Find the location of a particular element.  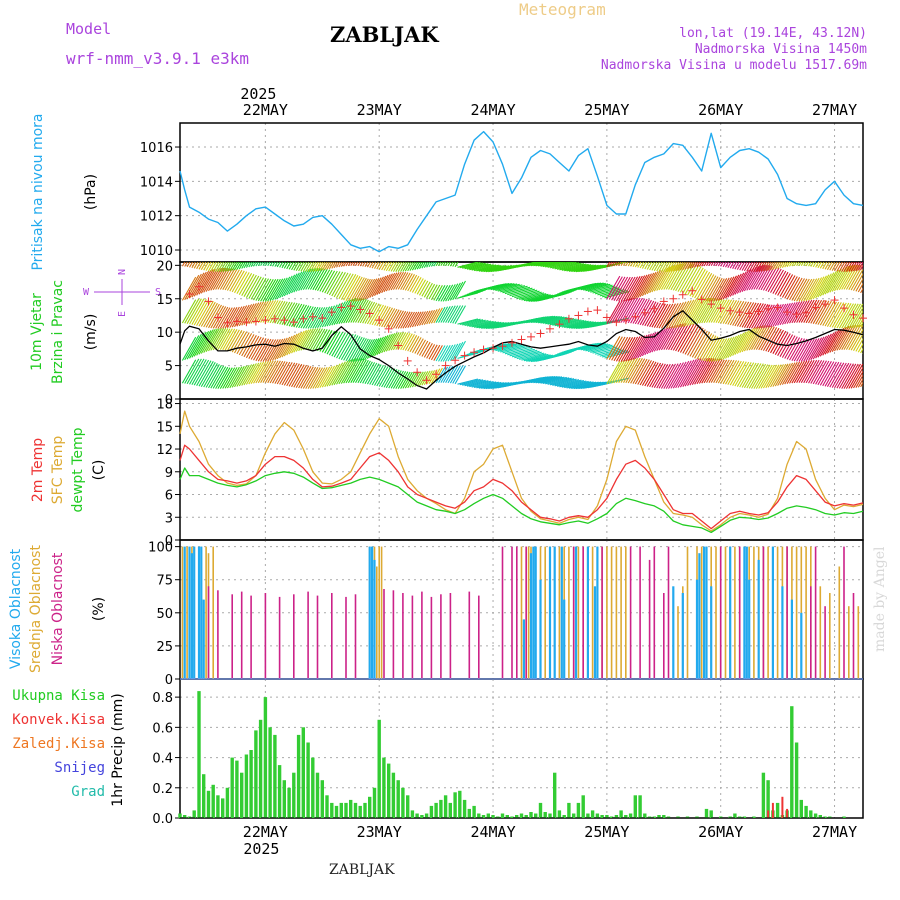

day-label-top: 23MAY is located at coordinates (379, 110).